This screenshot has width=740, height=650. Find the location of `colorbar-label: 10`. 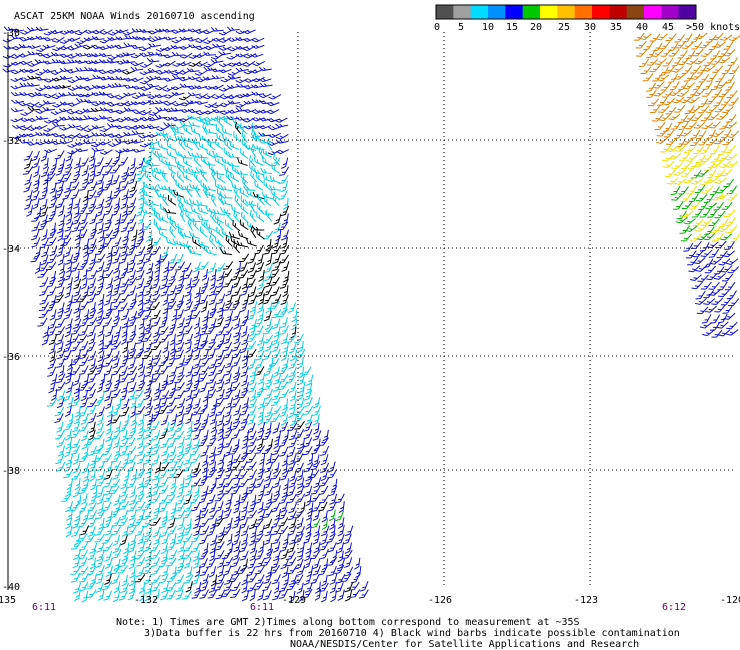

colorbar-label: 10 is located at coordinates (488, 27).